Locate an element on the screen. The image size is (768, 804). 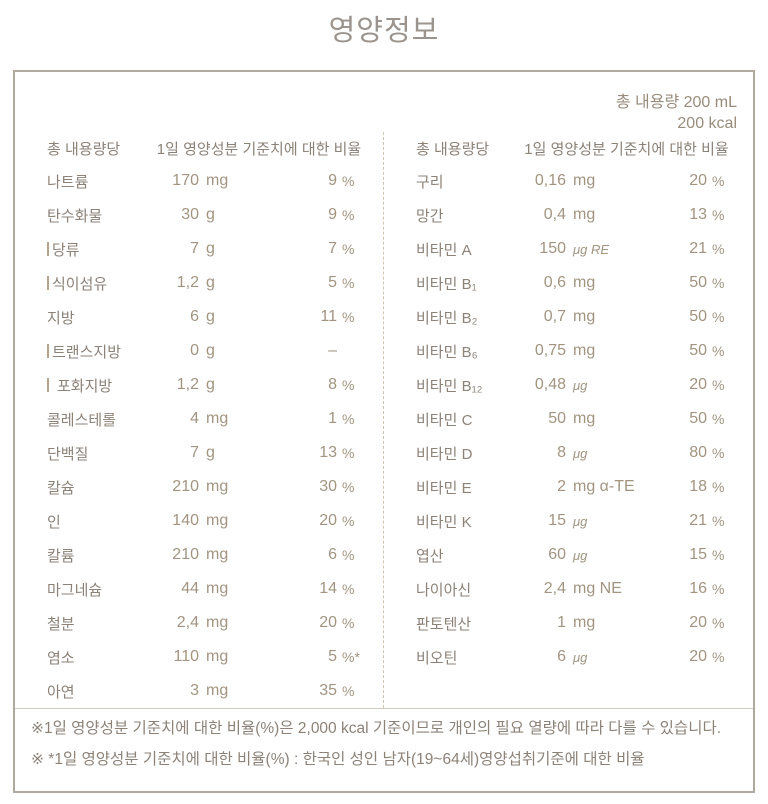
percent-value: 11 is located at coordinates (328, 316).